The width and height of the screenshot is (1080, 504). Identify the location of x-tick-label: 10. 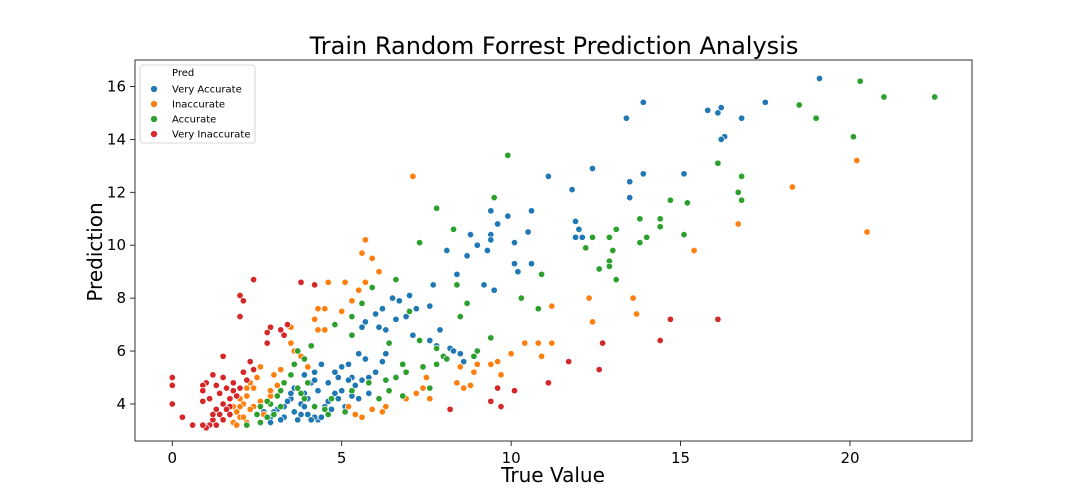
(511, 458).